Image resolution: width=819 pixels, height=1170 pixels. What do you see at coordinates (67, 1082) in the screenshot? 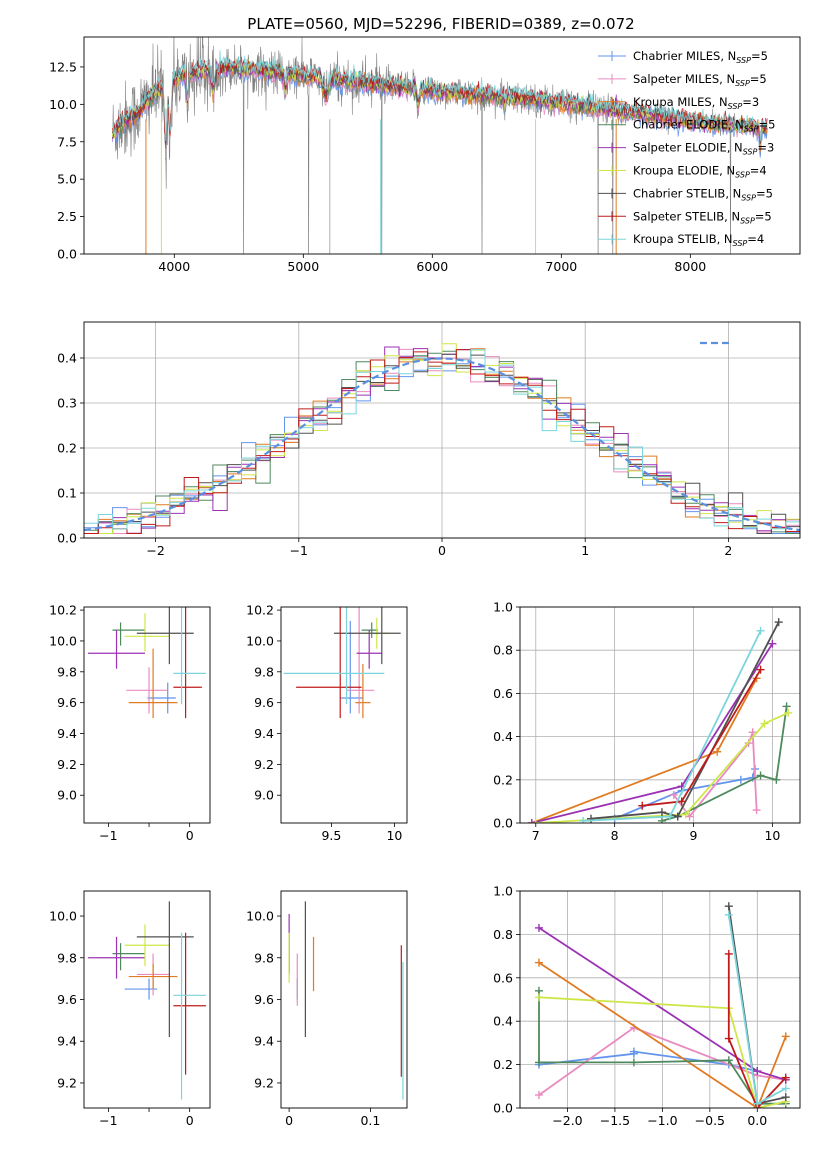
I see `mass-vs-z-ytick-label: 9.2` at bounding box center [67, 1082].